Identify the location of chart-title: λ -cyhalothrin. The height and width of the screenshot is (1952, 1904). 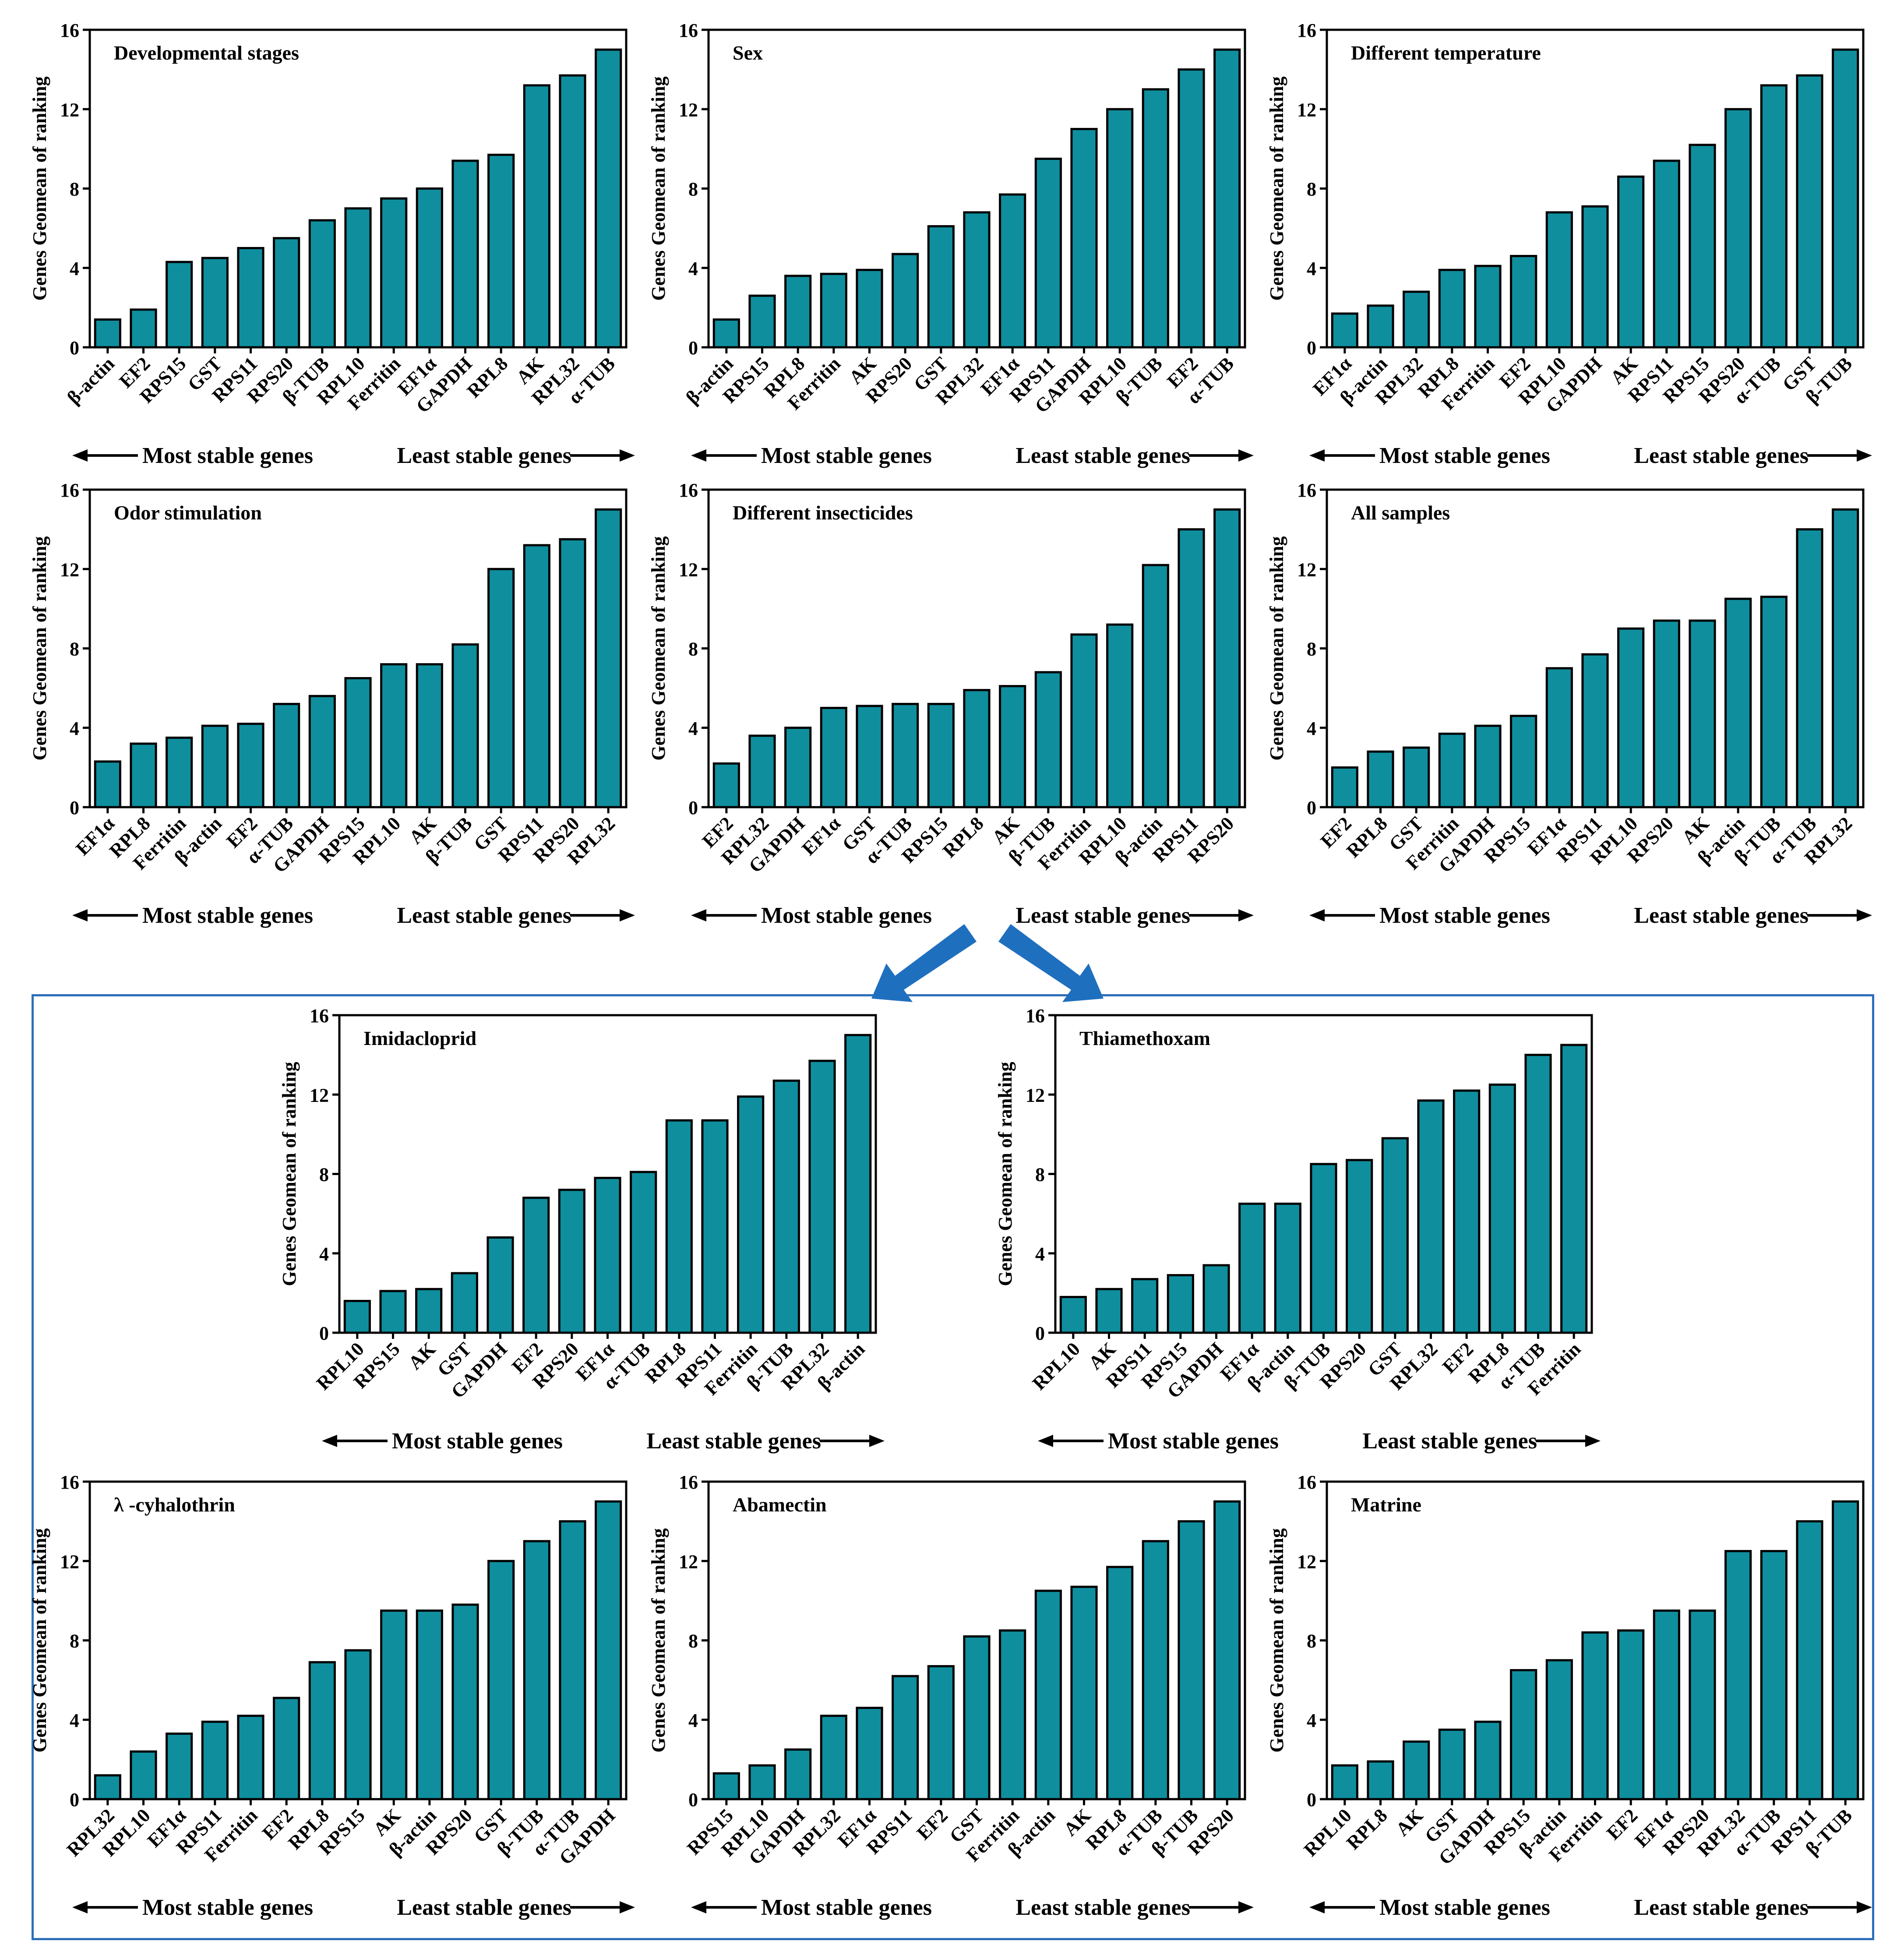
(174, 1505).